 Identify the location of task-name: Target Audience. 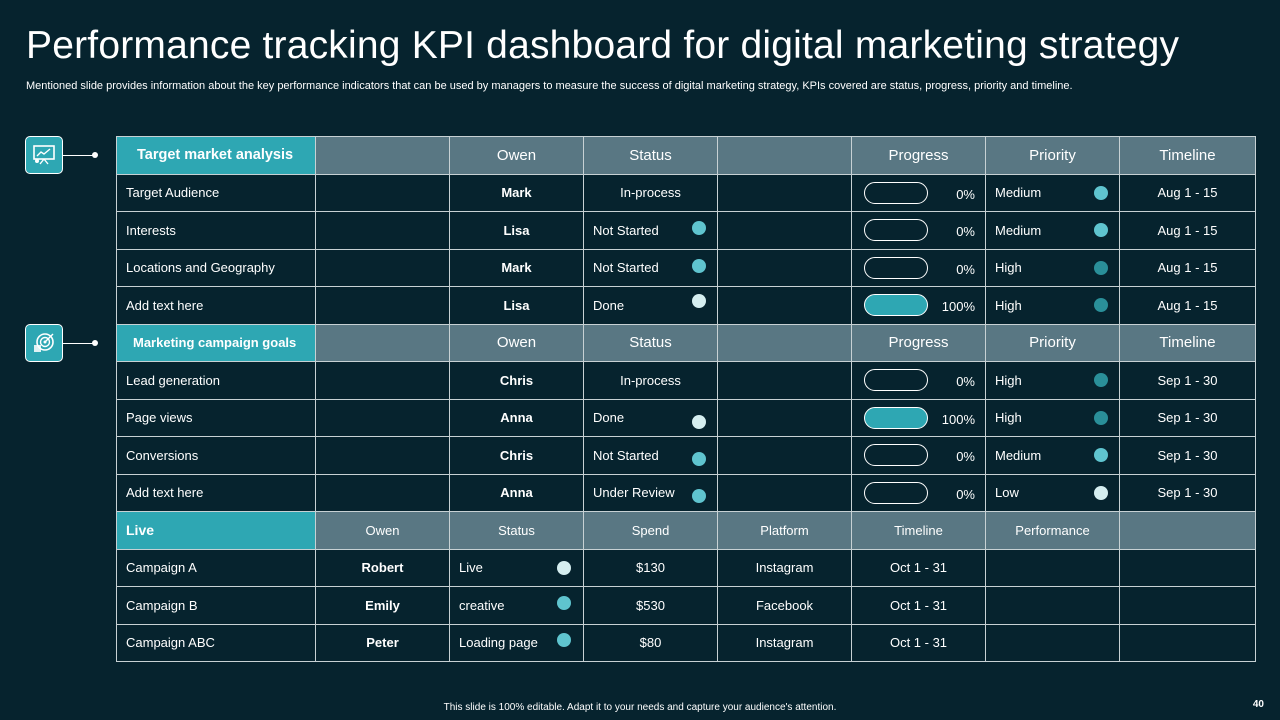
(216, 192).